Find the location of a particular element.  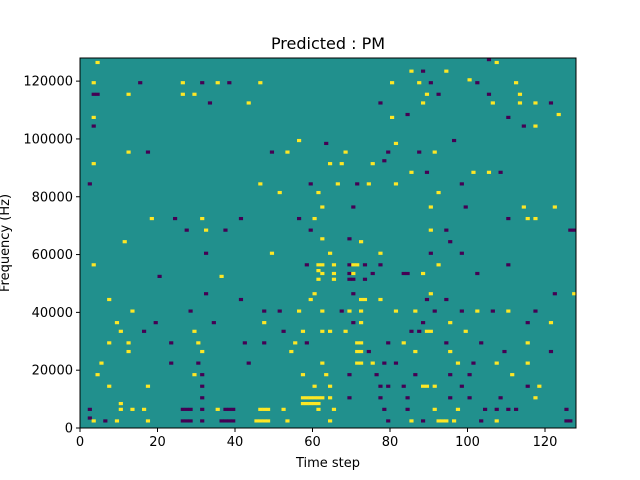

y-tick-label: 40000 is located at coordinates (52, 313).